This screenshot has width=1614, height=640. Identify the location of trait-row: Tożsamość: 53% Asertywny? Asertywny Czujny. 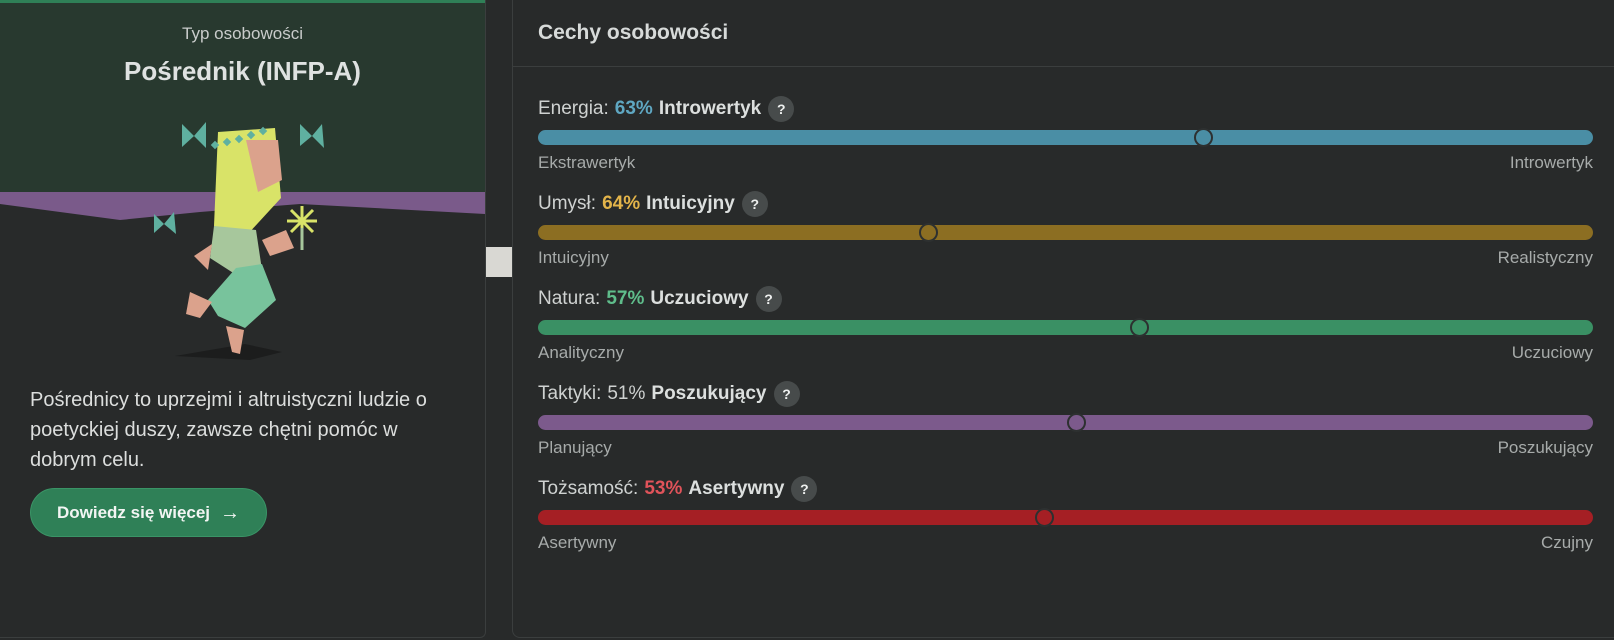
(1065, 521).